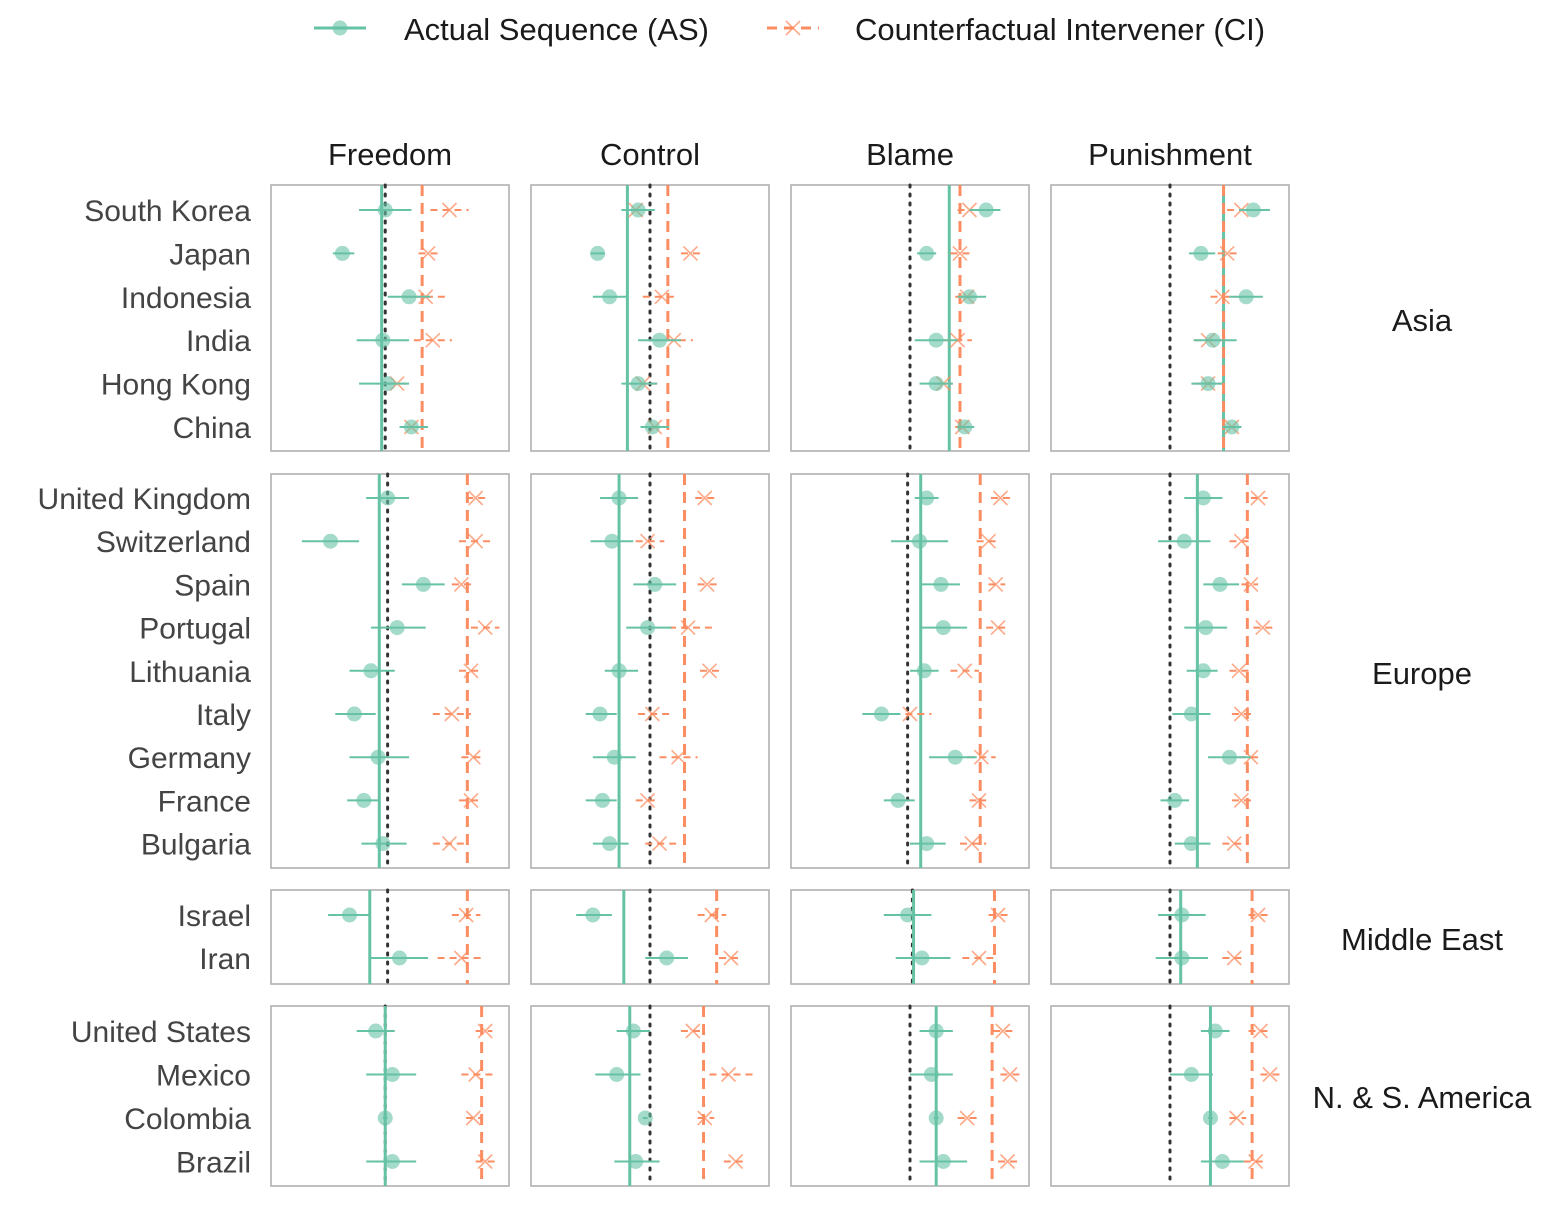 This screenshot has width=1551, height=1210. Describe the element at coordinates (390, 671) in the screenshot. I see `panel-europe-freedom` at that location.